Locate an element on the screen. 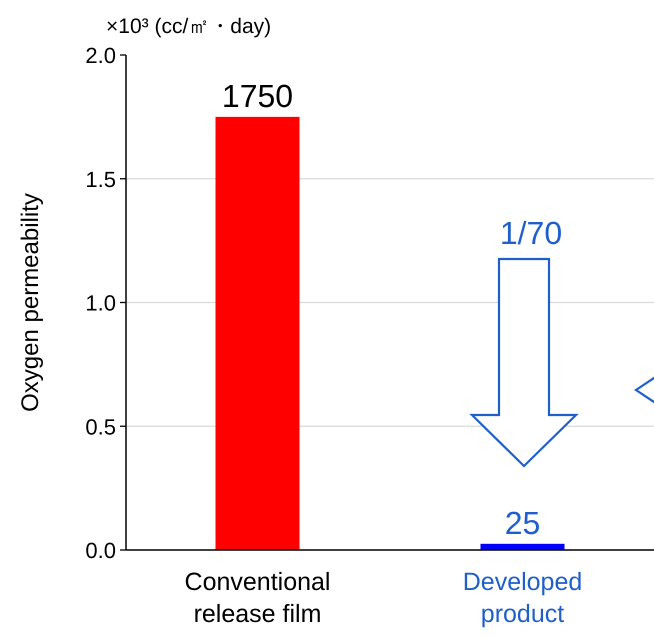 The width and height of the screenshot is (654, 638). x-tick-label: Developed product is located at coordinates (522, 598).